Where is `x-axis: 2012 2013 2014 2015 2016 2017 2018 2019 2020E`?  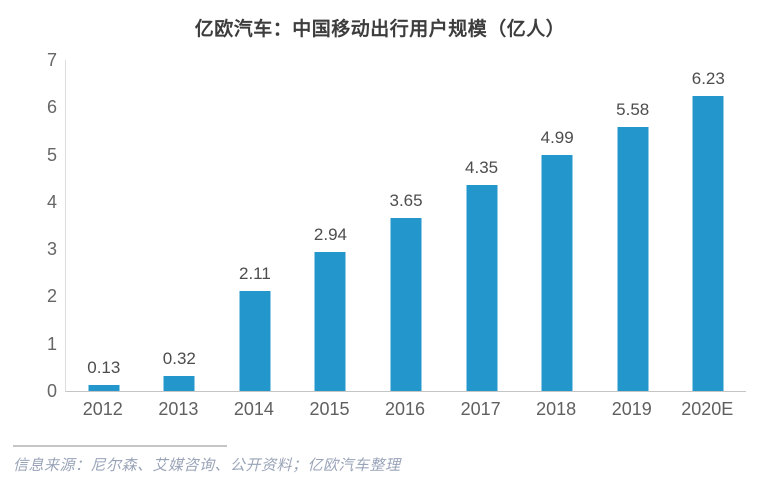
x-axis: 2012 2013 2014 2015 2016 2017 2018 2019 2020E is located at coordinates (405, 409).